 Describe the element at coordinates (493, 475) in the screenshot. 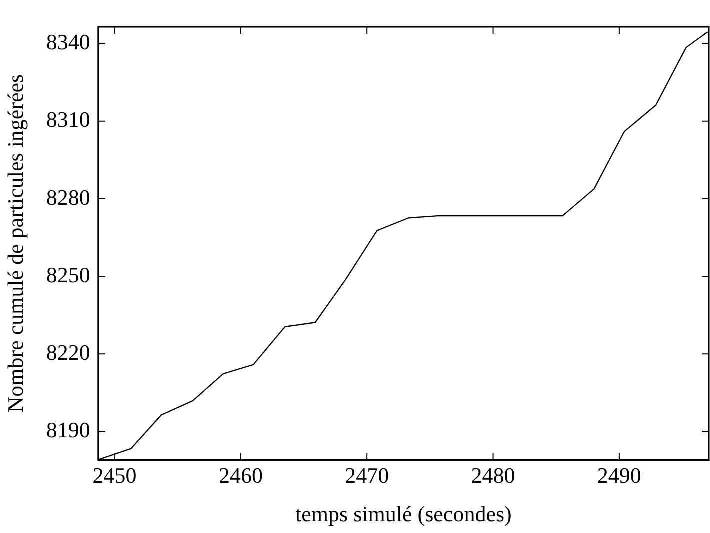

I see `x-tick-label: 2480` at that location.